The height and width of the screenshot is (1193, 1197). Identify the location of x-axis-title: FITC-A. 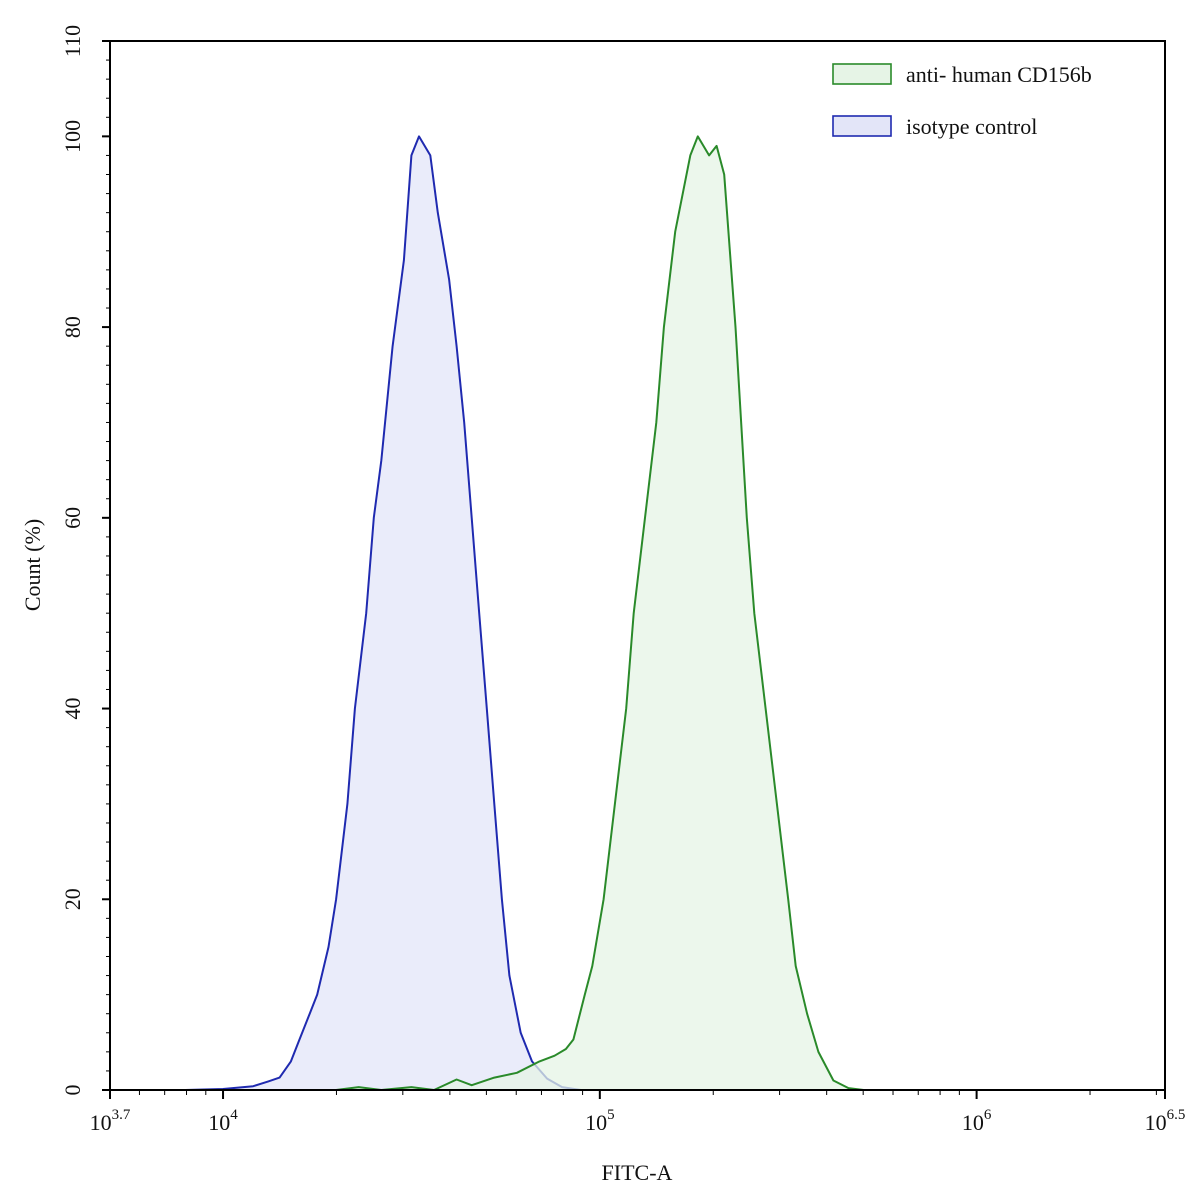
(637, 1172).